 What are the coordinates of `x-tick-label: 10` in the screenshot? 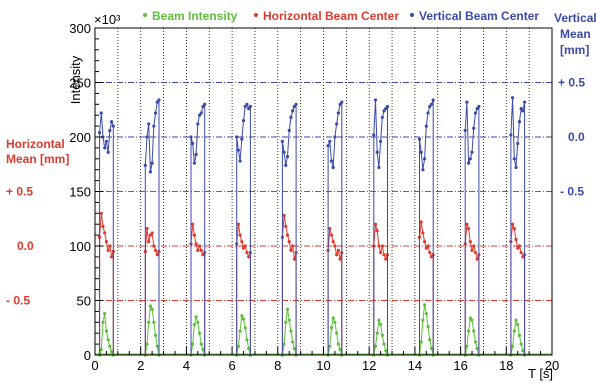 It's located at (323, 365).